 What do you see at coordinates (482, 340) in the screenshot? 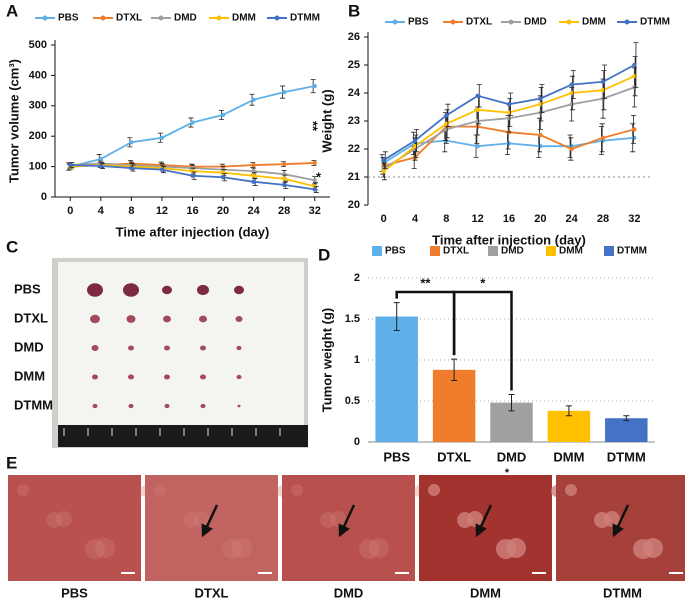
I see `significance-bracket` at bounding box center [482, 340].